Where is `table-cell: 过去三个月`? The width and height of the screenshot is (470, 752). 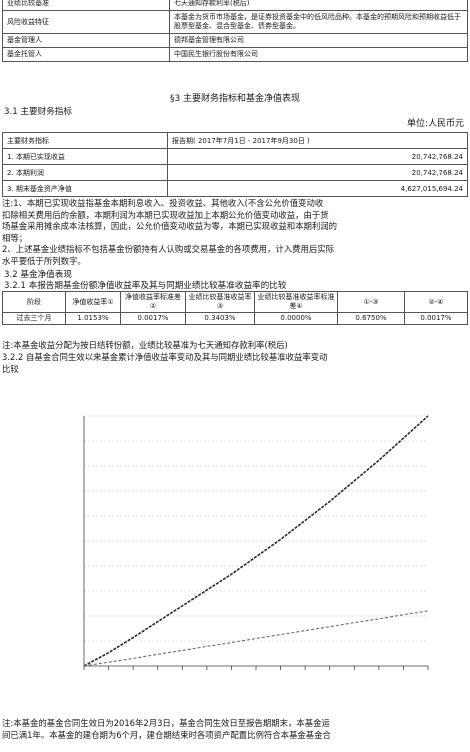
table-cell: 过去三个月 is located at coordinates (34, 318).